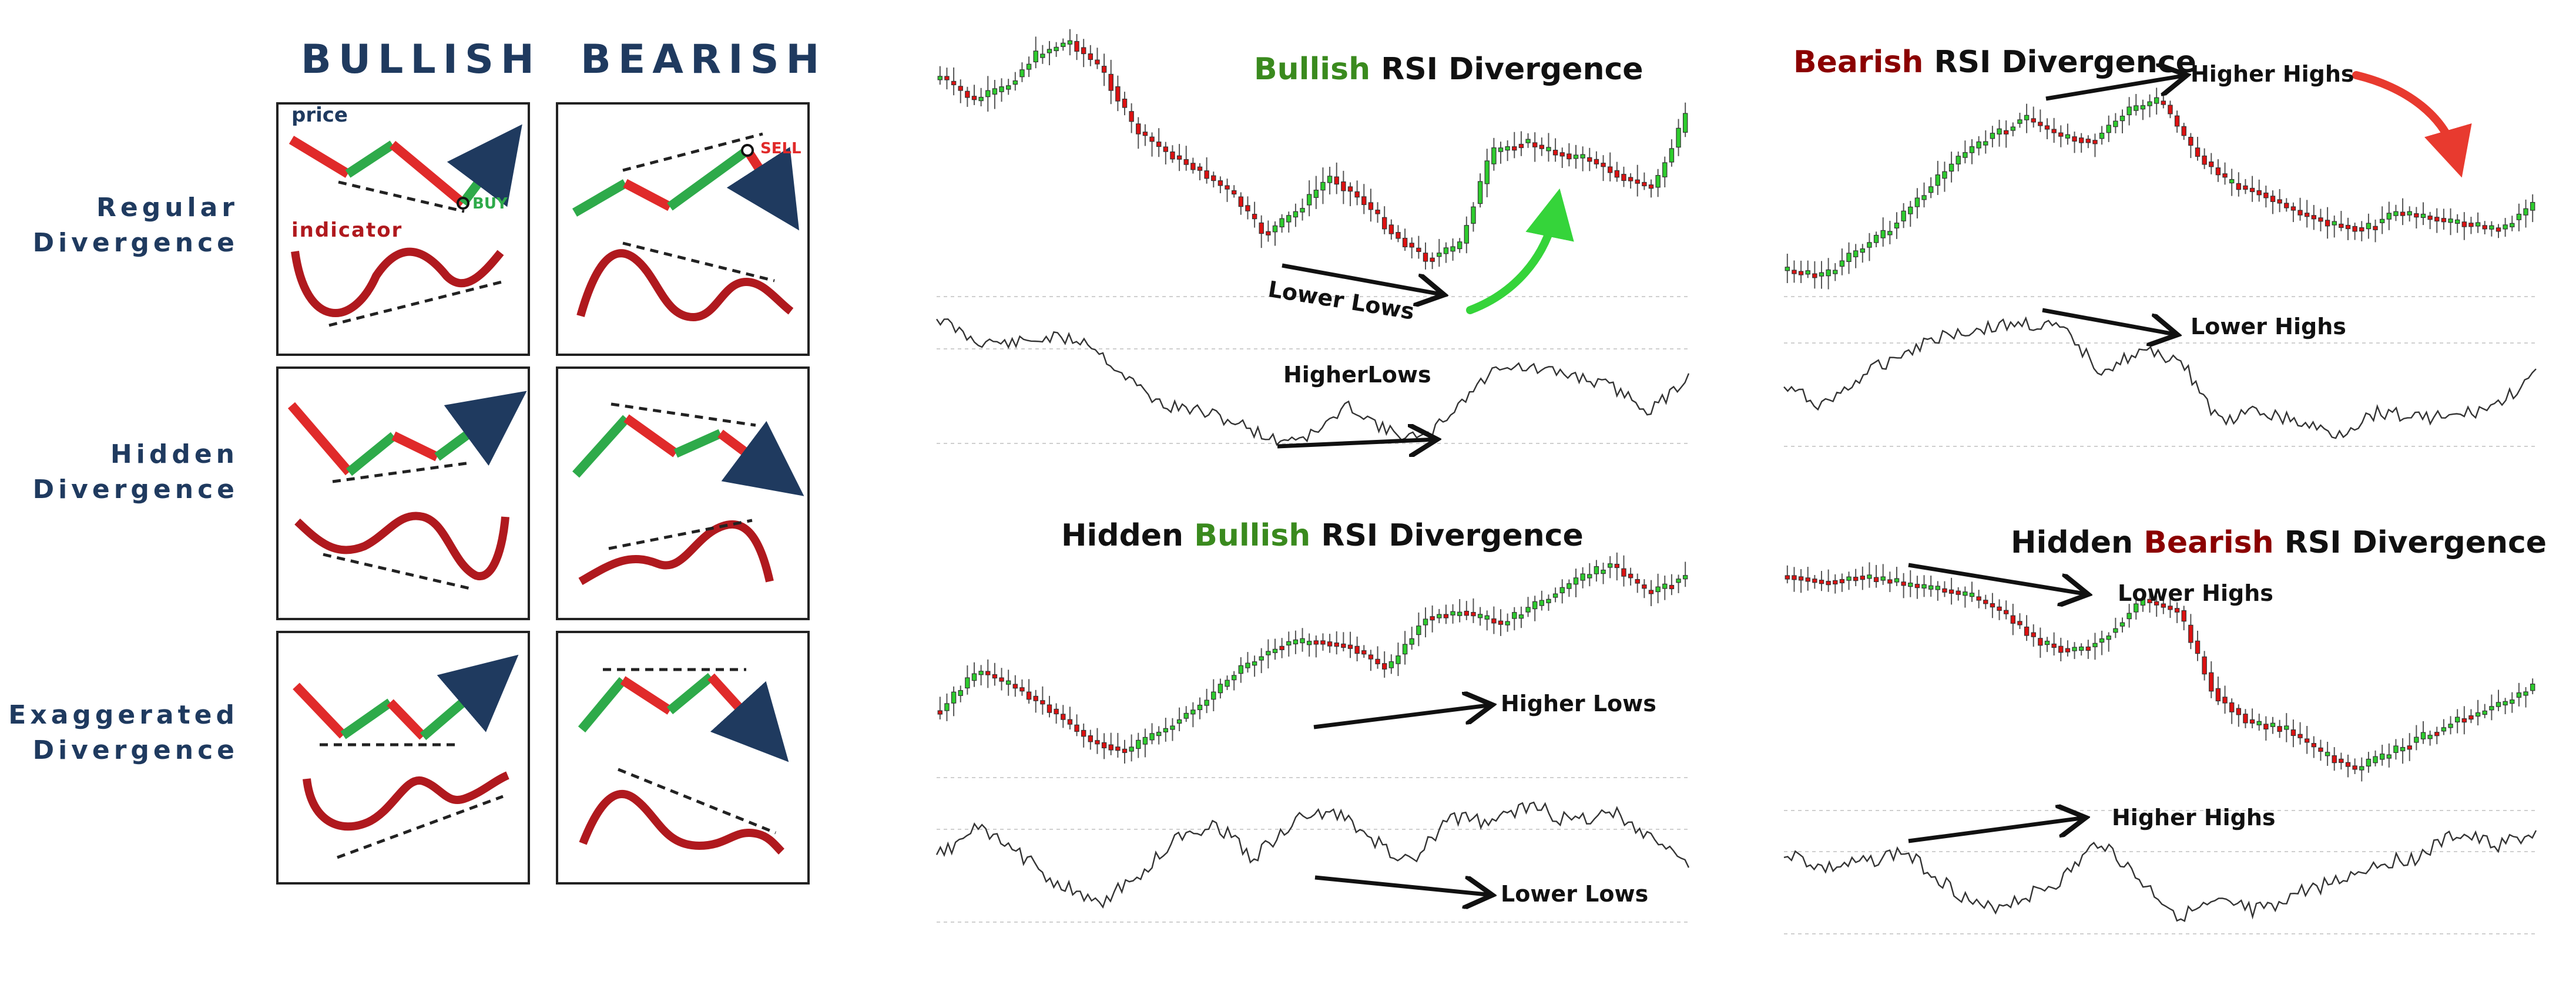 The image size is (2576, 982). Describe the element at coordinates (123, 715) in the screenshot. I see `row-label-exaggerated-line1: Exaggerated` at that location.